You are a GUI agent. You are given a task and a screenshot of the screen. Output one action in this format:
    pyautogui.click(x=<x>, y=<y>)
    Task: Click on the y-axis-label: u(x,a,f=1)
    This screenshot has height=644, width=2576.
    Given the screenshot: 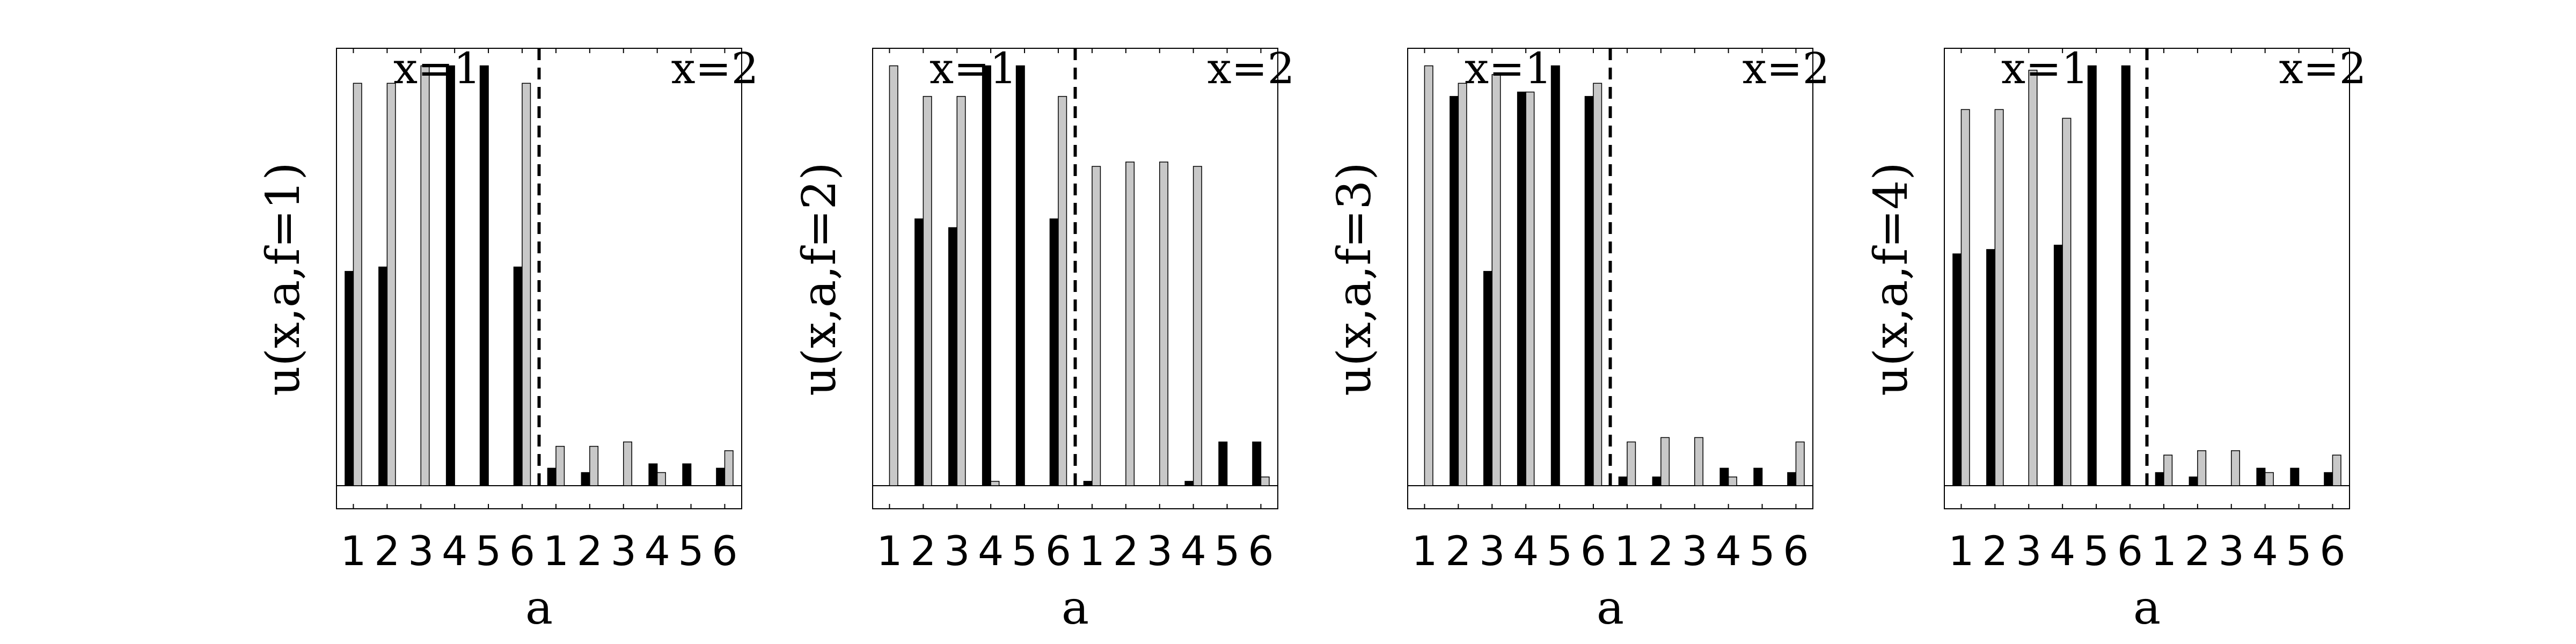 What is the action you would take?
    pyautogui.click(x=283, y=279)
    